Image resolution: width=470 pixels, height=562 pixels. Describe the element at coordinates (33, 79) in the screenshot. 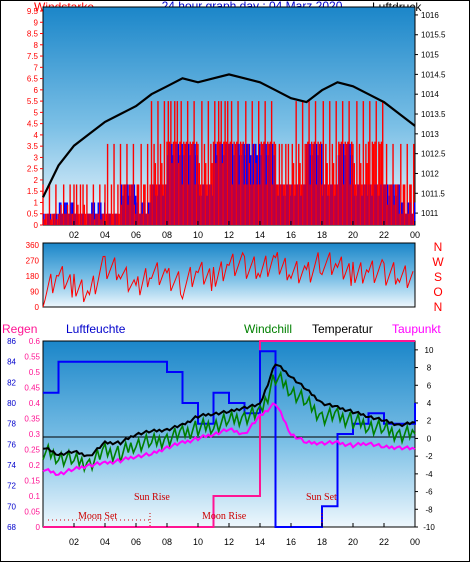

I see `wind-tick-label: 6.5` at that location.